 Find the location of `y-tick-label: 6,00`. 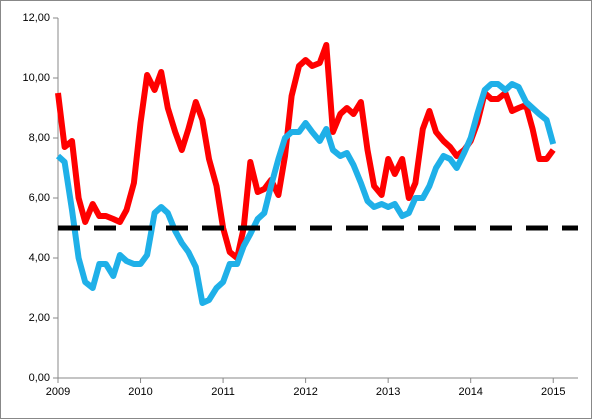

y-tick-label: 6,00 is located at coordinates (39, 198).